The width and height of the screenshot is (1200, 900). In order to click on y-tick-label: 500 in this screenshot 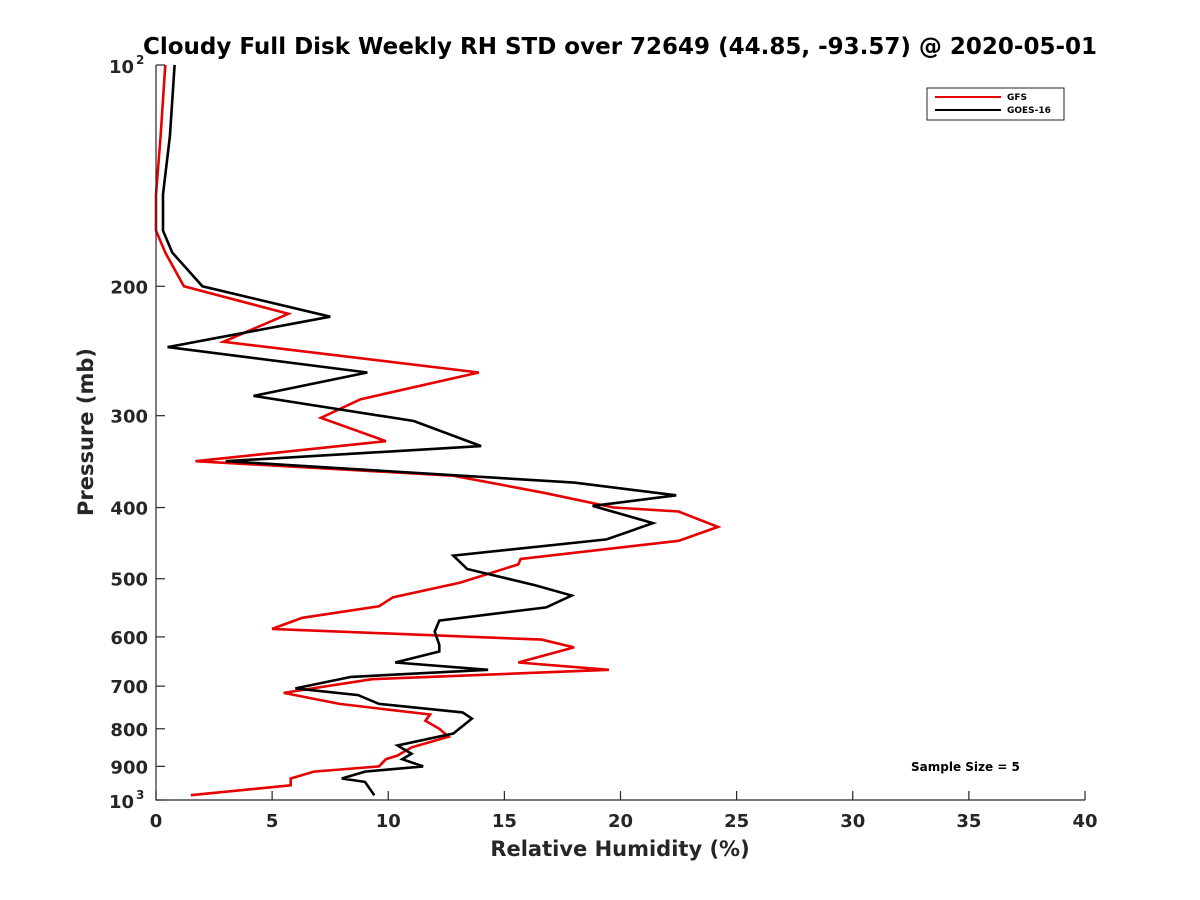, I will do `click(129, 580)`.